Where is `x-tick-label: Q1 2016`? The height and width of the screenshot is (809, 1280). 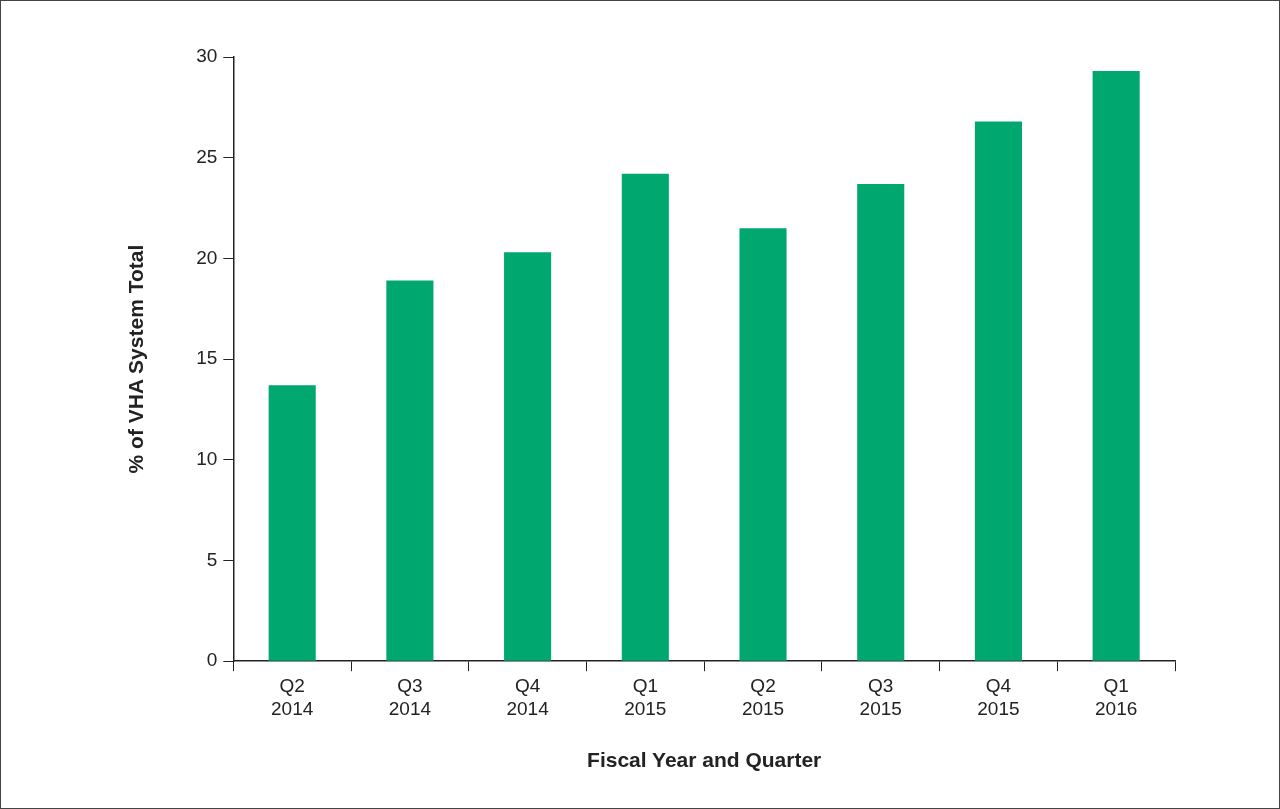
x-tick-label: Q1 2016 is located at coordinates (1116, 696).